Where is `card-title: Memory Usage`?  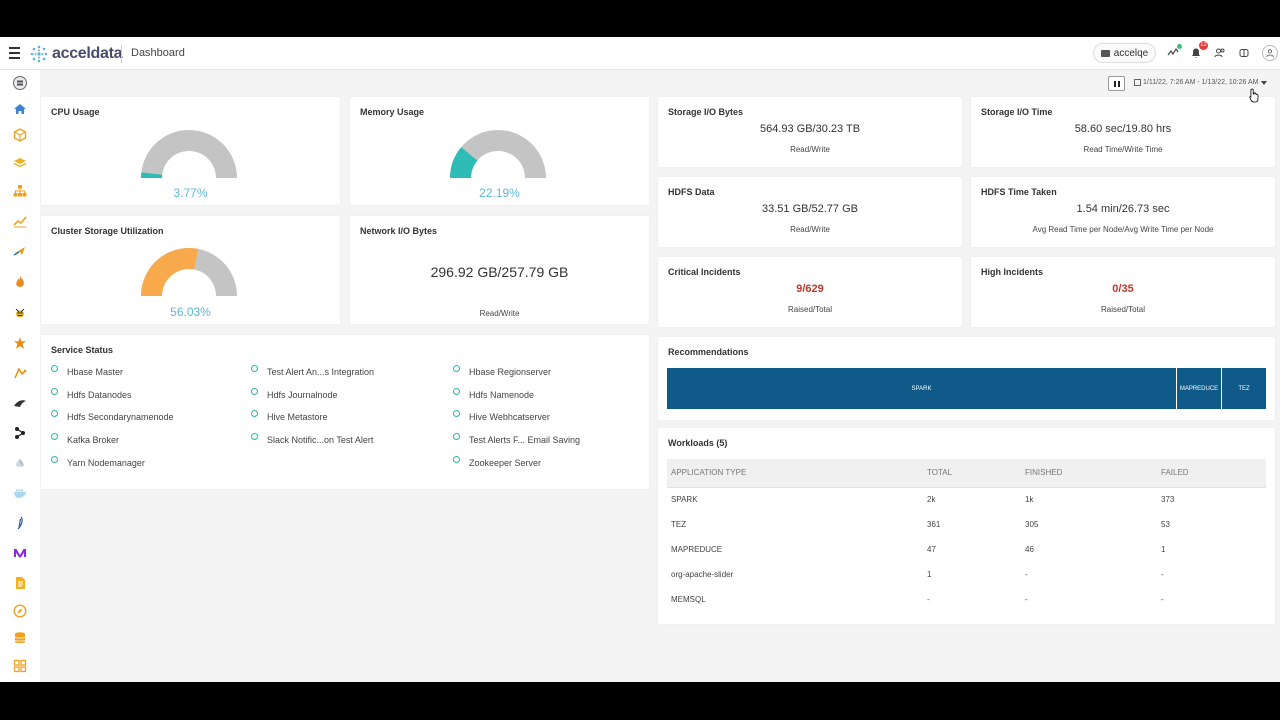
card-title: Memory Usage is located at coordinates (392, 112).